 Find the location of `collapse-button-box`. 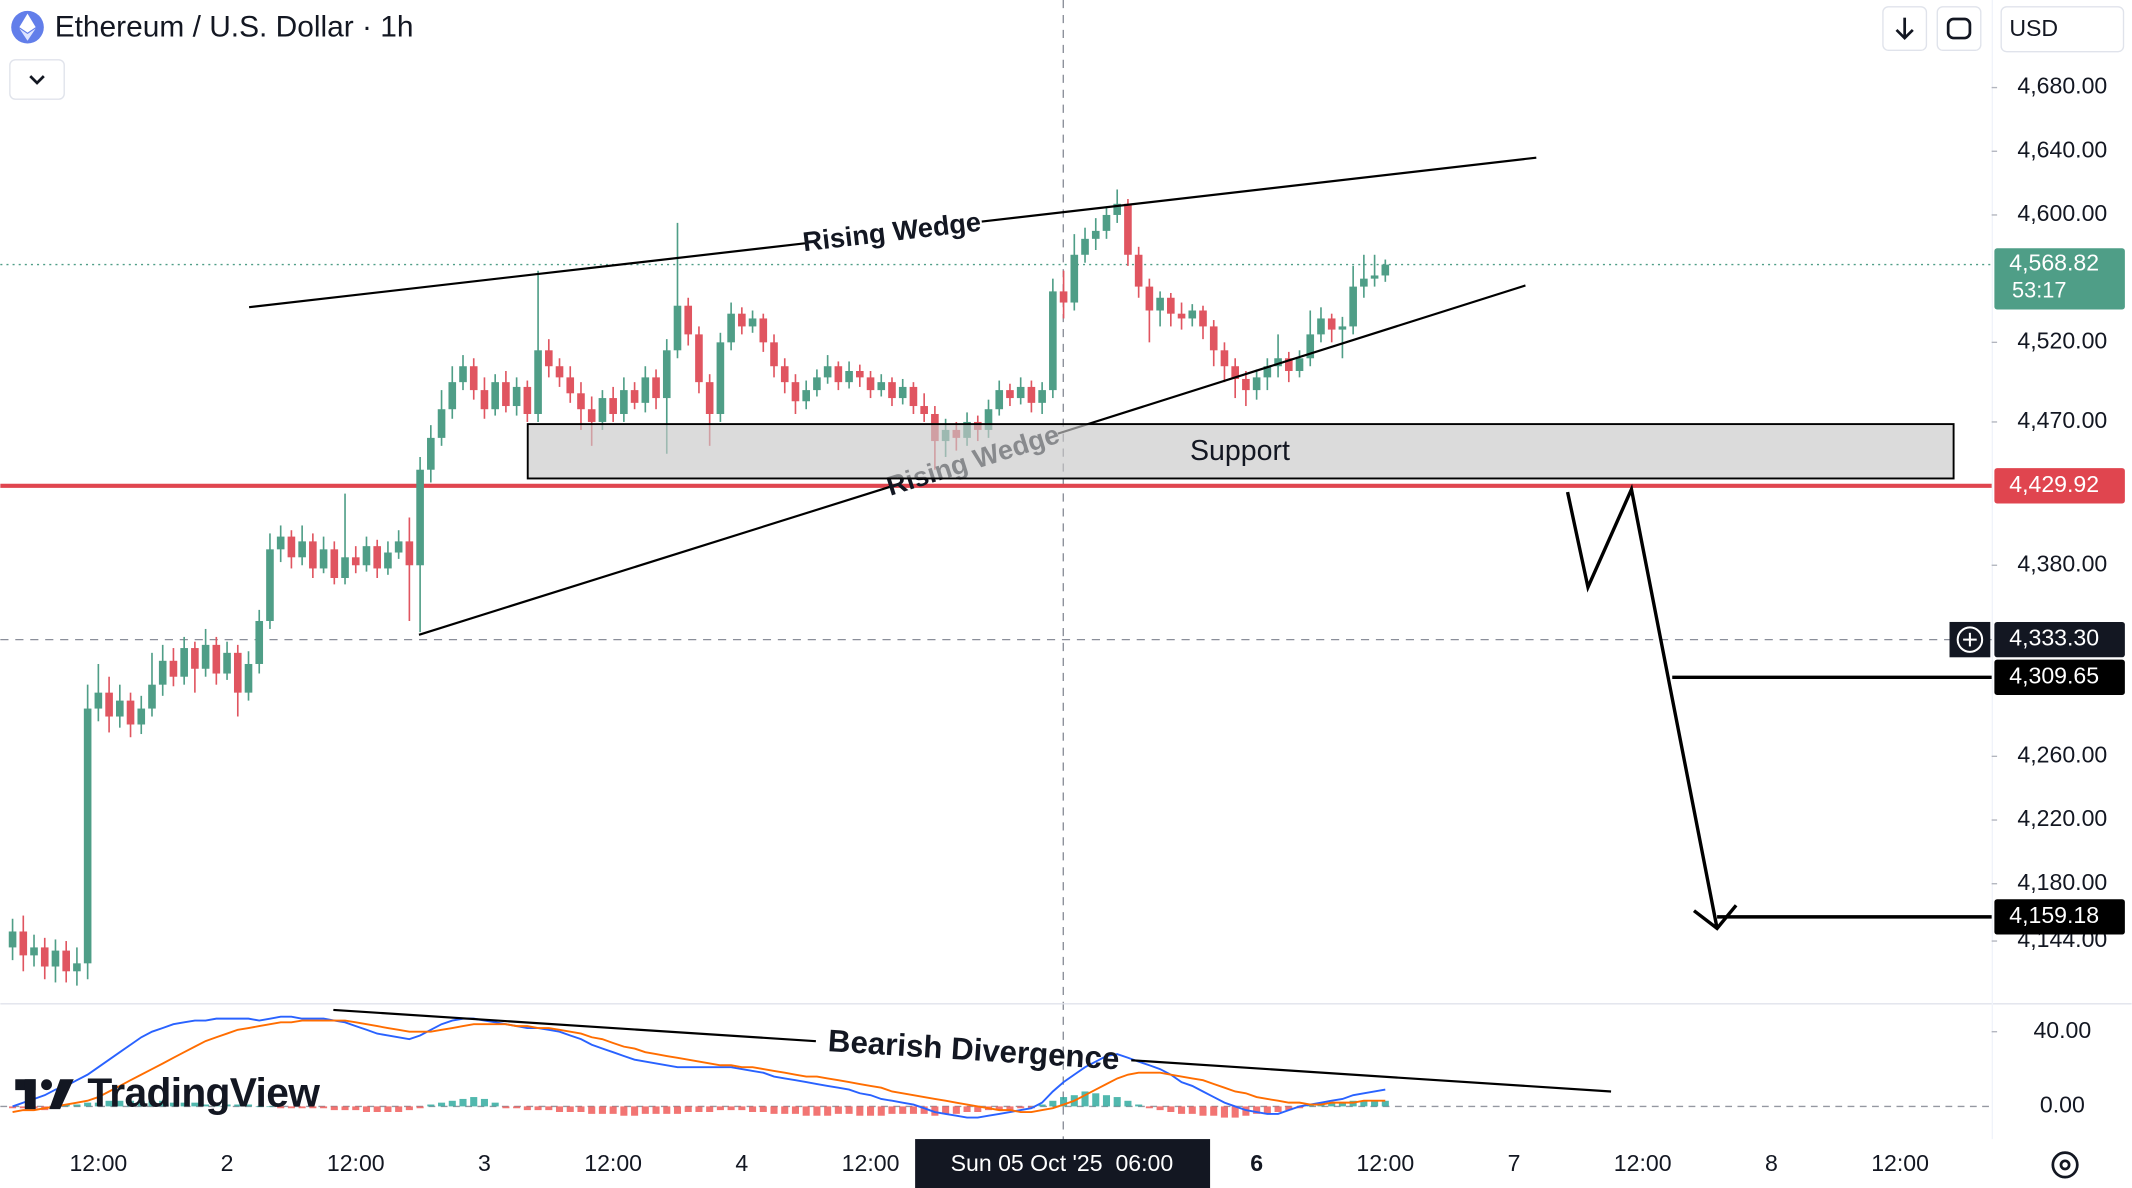

collapse-button-box is located at coordinates (37, 79).